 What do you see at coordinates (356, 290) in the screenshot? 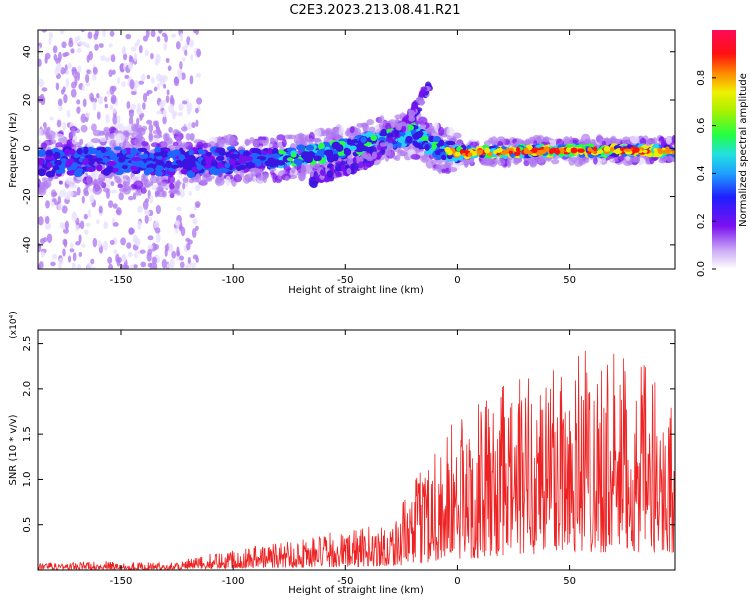
I see `spectrogram-x-label: Height of straight line (km)` at bounding box center [356, 290].